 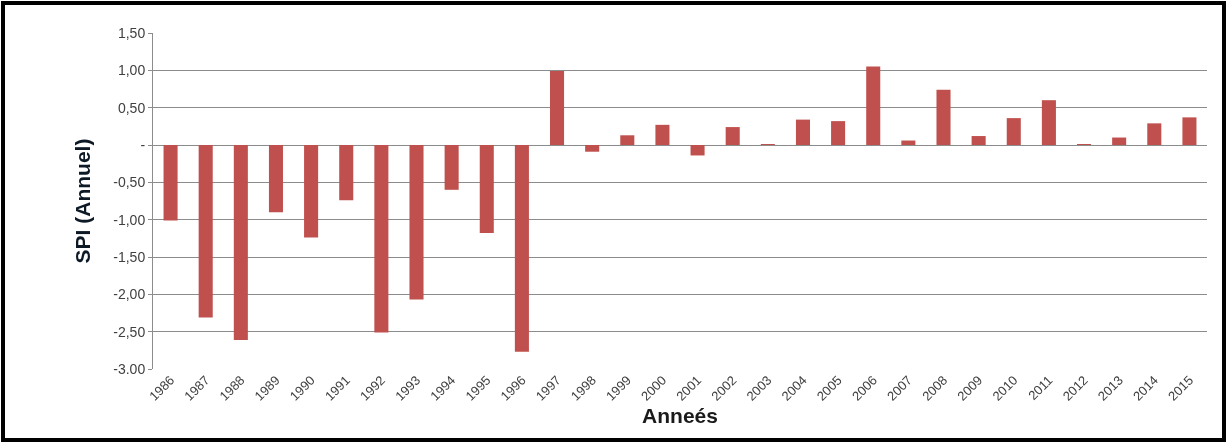 What do you see at coordinates (129, 294) in the screenshot?
I see `y-tick-label: -2,00` at bounding box center [129, 294].